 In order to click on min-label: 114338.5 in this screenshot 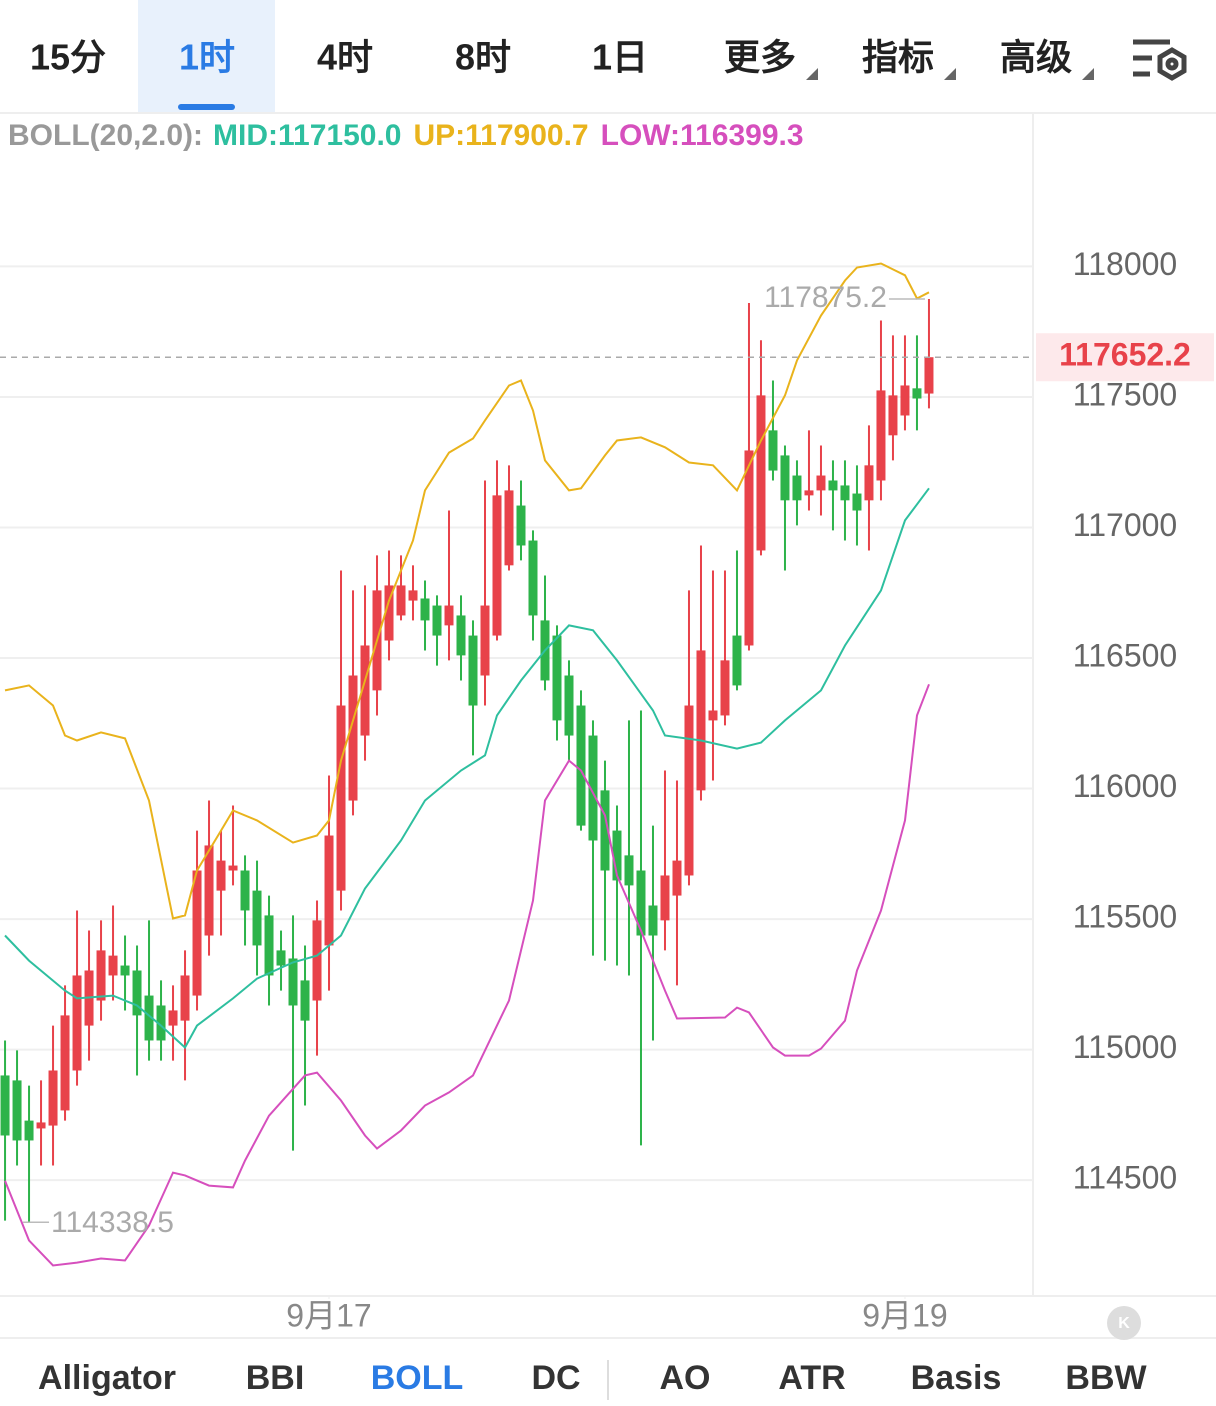, I will do `click(112, 1222)`.